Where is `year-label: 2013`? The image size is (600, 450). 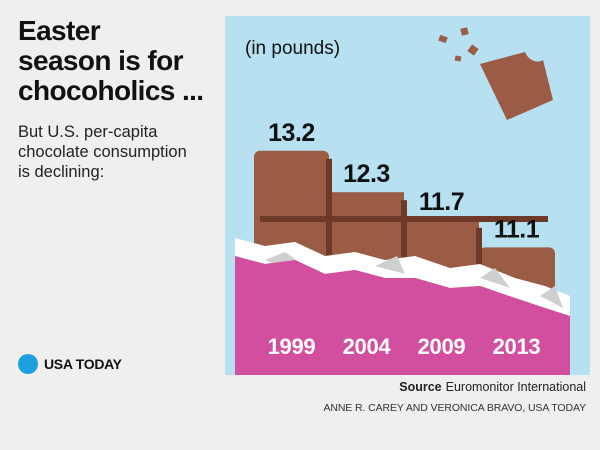
year-label: 2013 is located at coordinates (517, 346).